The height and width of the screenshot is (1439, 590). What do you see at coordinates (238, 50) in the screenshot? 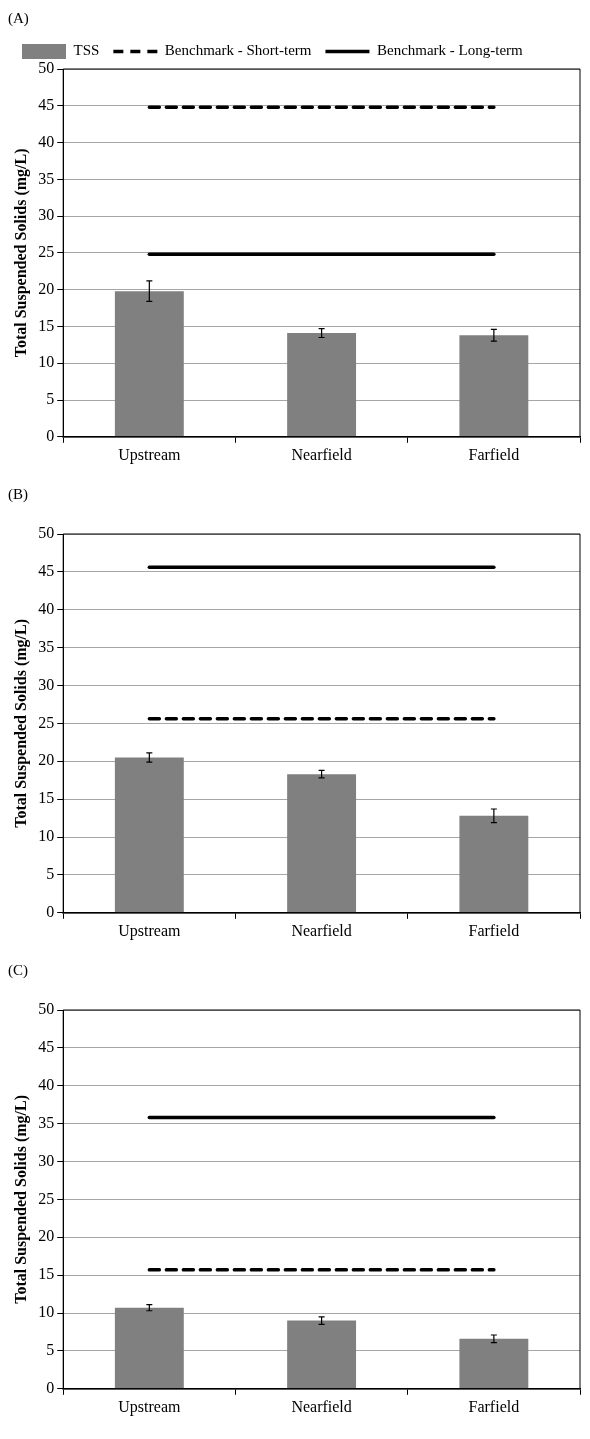
I see `legend-label: Benchmark - Short-term` at bounding box center [238, 50].